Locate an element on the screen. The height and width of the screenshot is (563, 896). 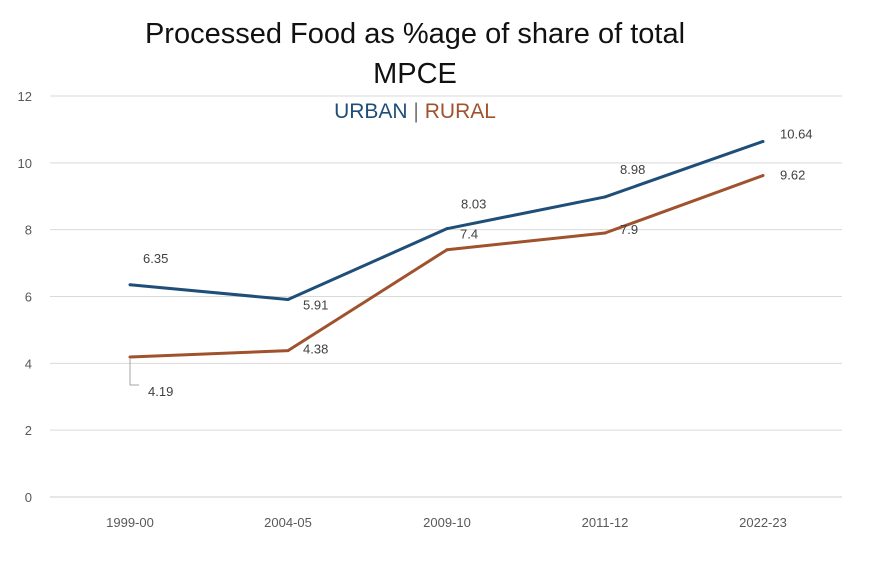
x-tick-label: 2011-12 is located at coordinates (605, 522).